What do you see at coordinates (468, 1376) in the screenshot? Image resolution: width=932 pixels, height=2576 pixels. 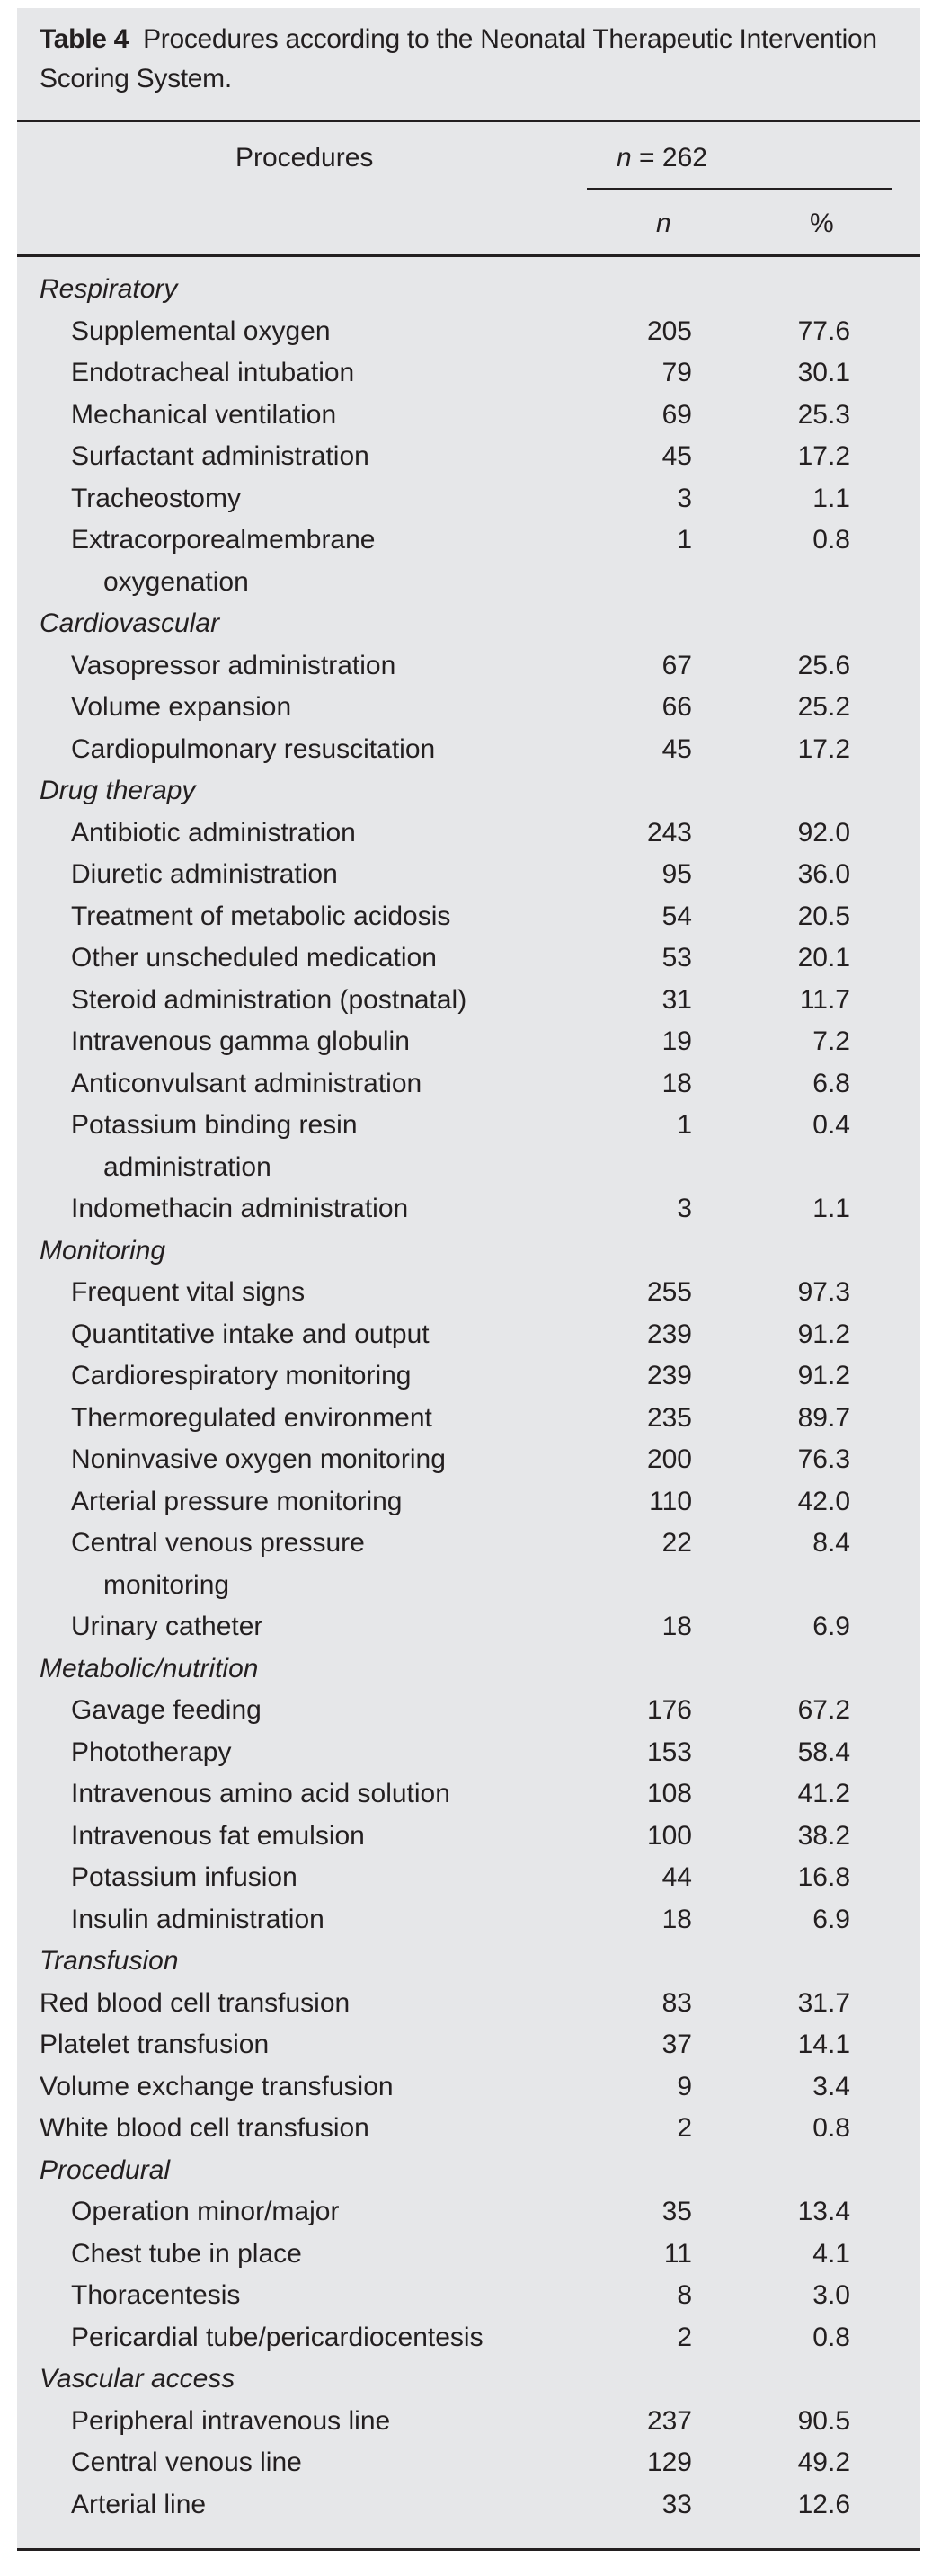 I see `table-row: Cardiorespiratory monitoring 239 91.2` at bounding box center [468, 1376].